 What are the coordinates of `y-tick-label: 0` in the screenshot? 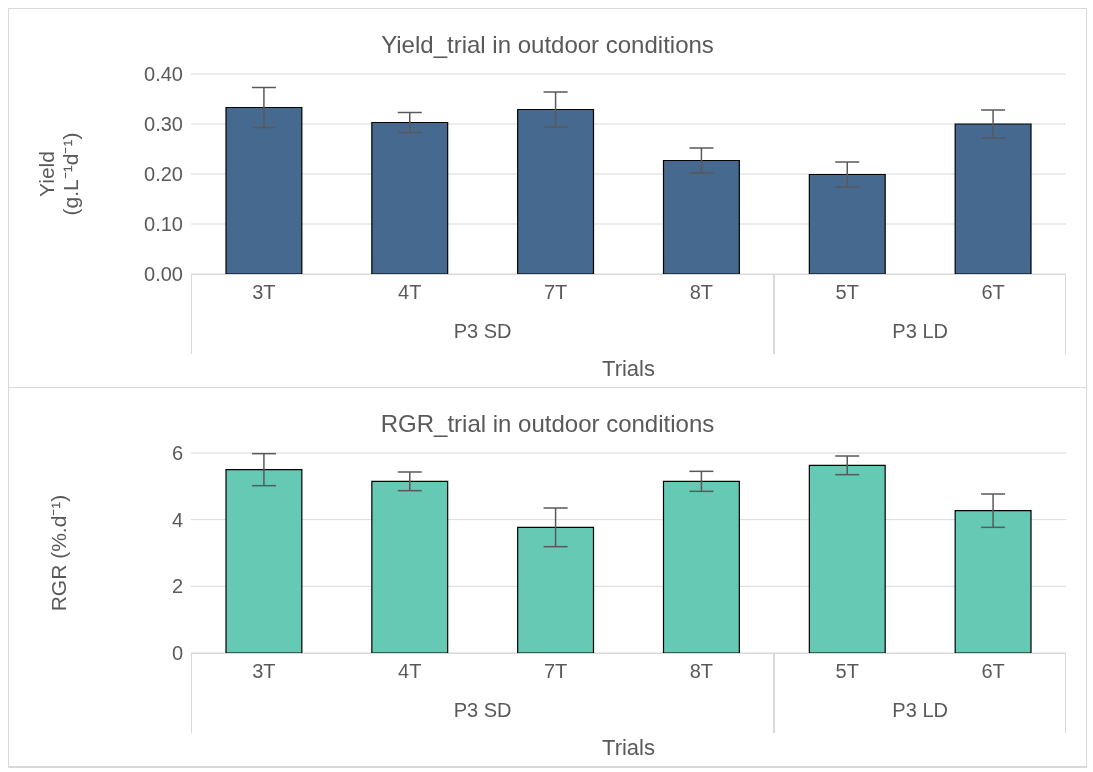 It's located at (177, 653).